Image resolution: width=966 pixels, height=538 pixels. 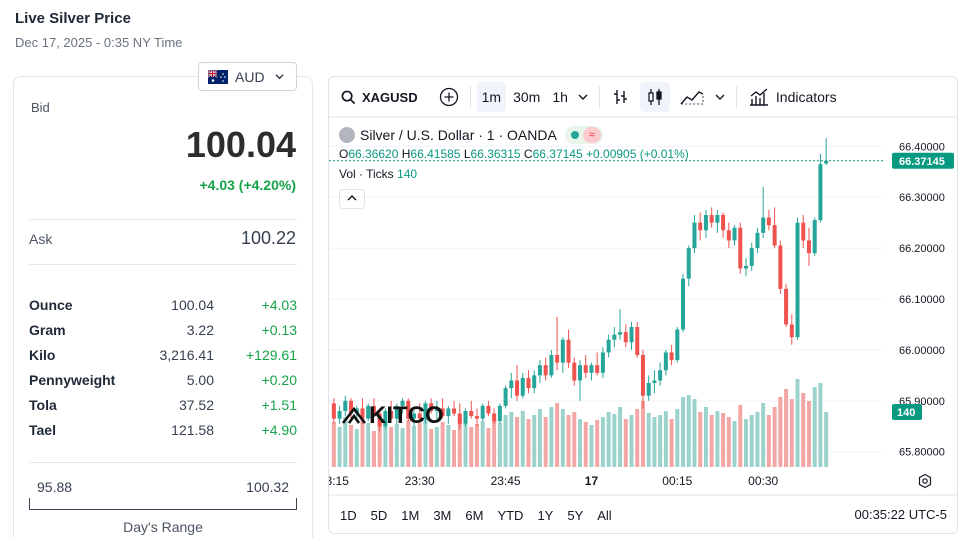 I want to click on toolbar-divider, so click(x=736, y=97).